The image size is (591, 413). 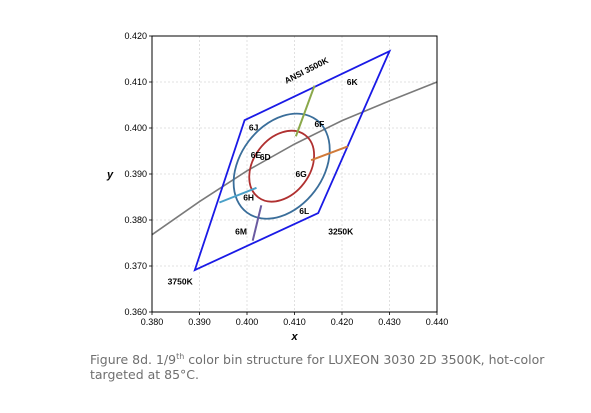 I want to click on y-tick-label: 0.380, so click(x=135, y=220).